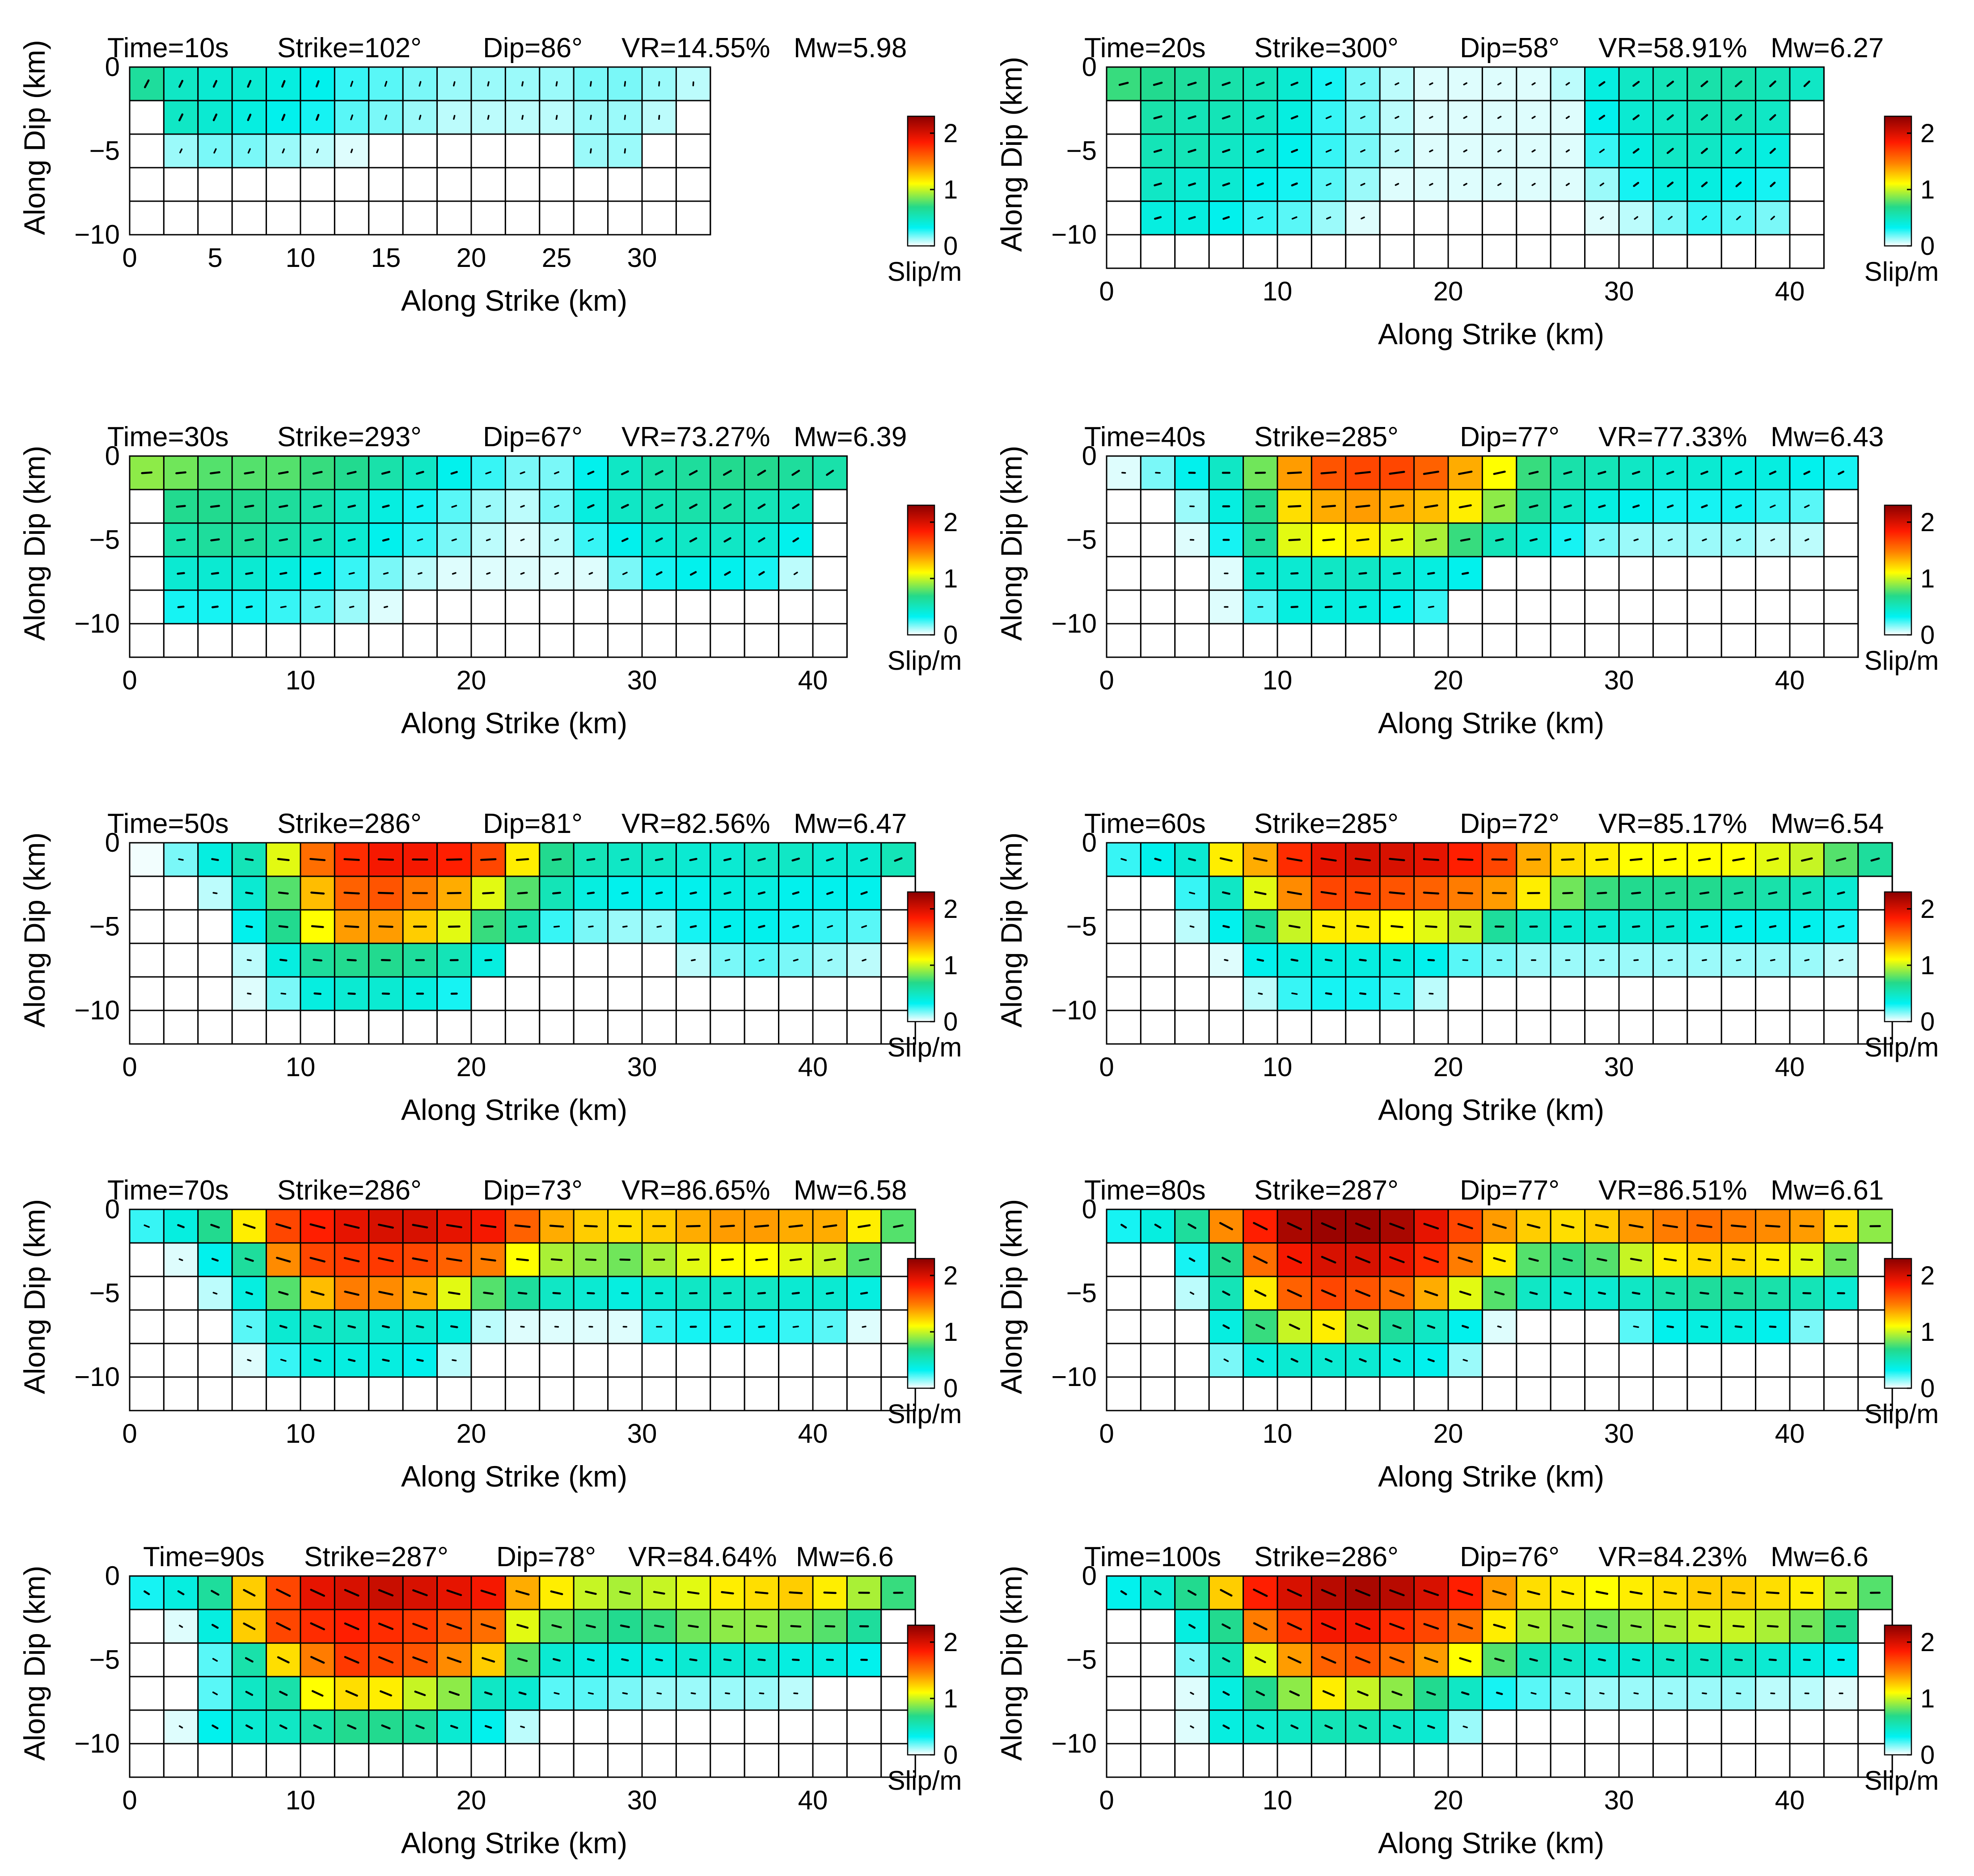  Describe the element at coordinates (514, 722) in the screenshot. I see `x-axis-label: Along Strike (km)` at that location.